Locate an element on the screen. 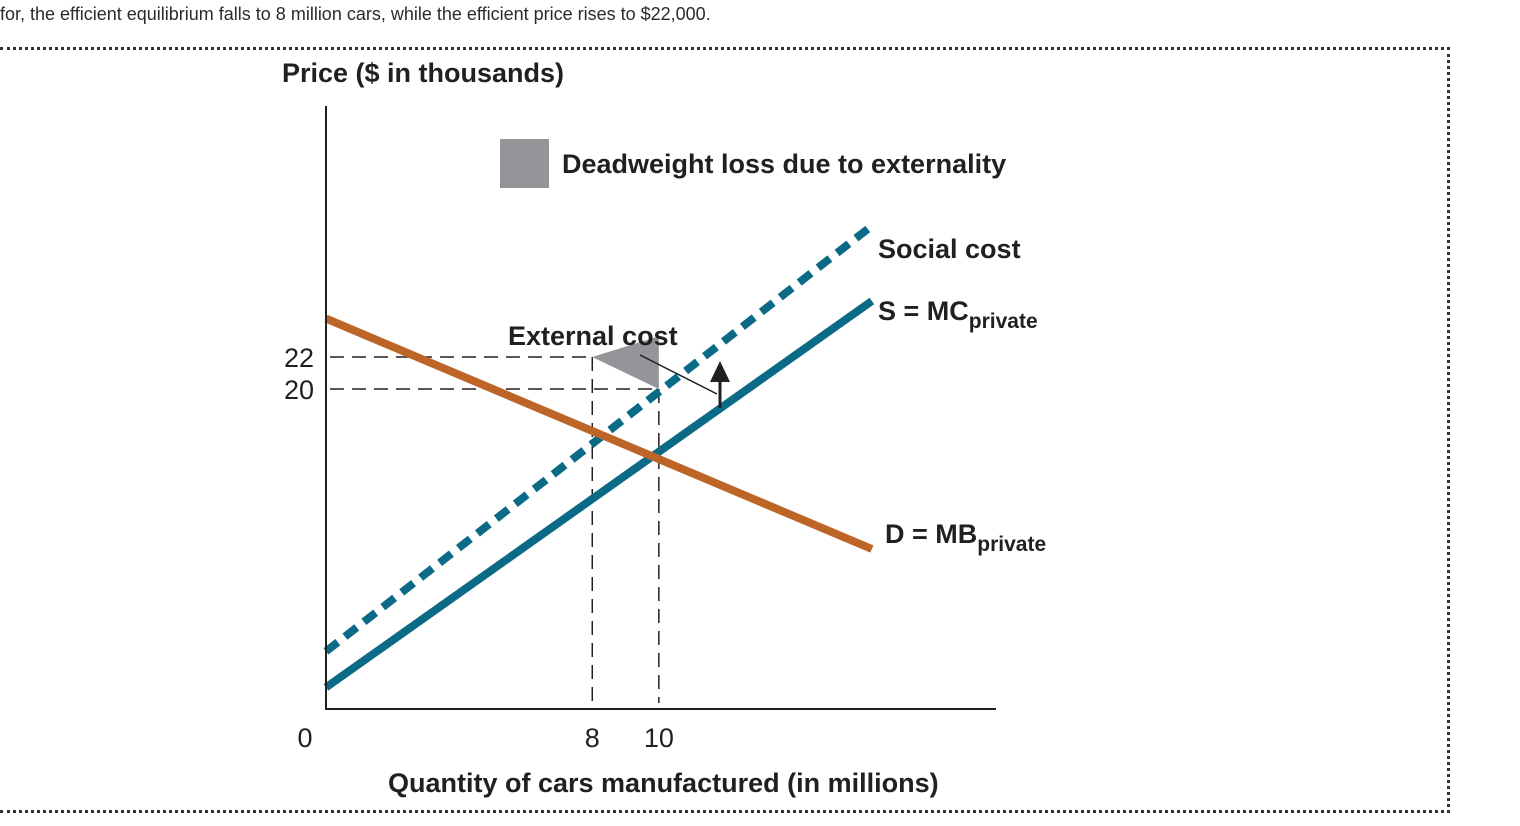 The image size is (1520, 826). x-tick-label: 10 is located at coordinates (659, 738).